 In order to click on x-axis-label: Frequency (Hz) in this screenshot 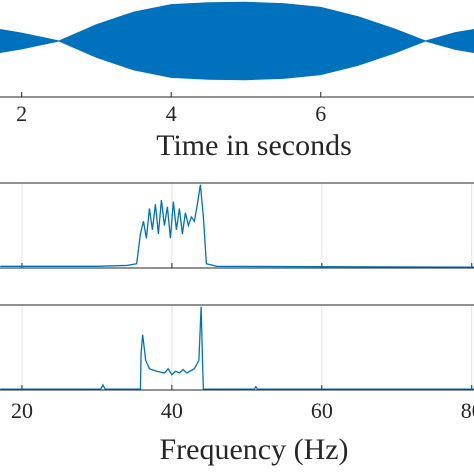, I will do `click(253, 449)`.